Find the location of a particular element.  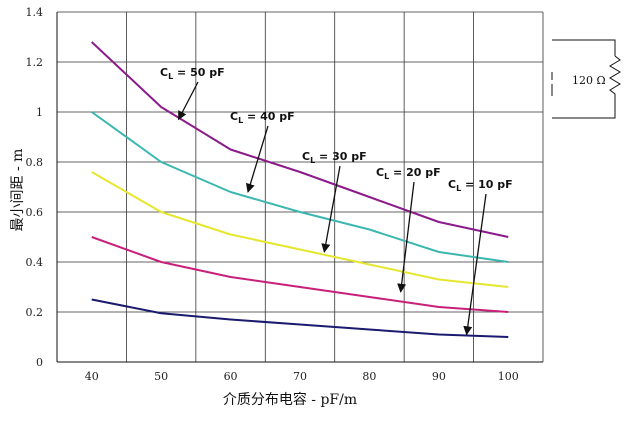

x-tick-label: 60 is located at coordinates (231, 376).